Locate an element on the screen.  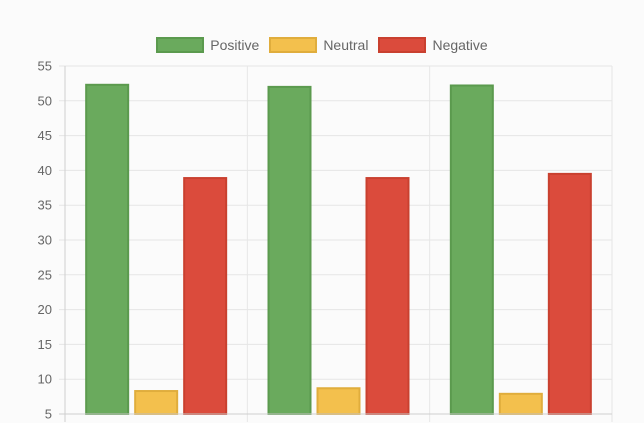
legend-item-negative: Negative is located at coordinates (433, 45).